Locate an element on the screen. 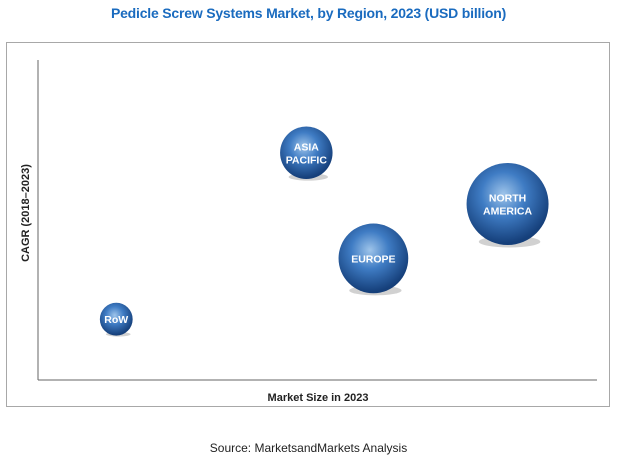  bubble-north-america is located at coordinates (507, 204).